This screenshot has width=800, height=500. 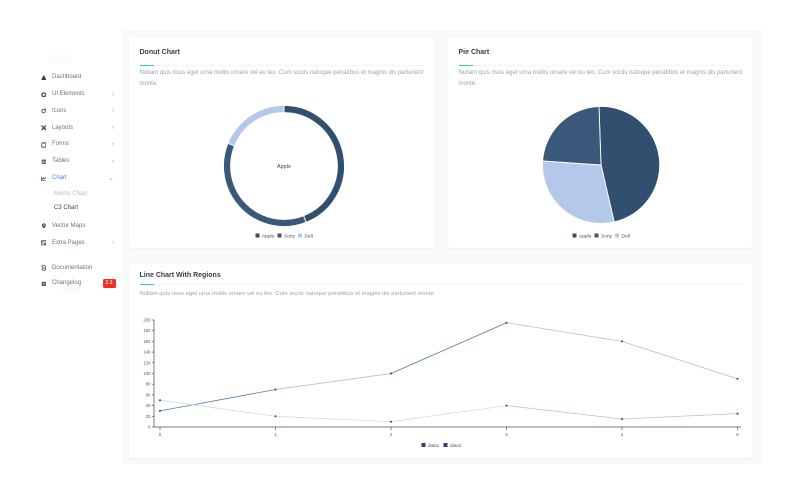 What do you see at coordinates (737, 434) in the screenshot?
I see `svg-text: 5` at bounding box center [737, 434].